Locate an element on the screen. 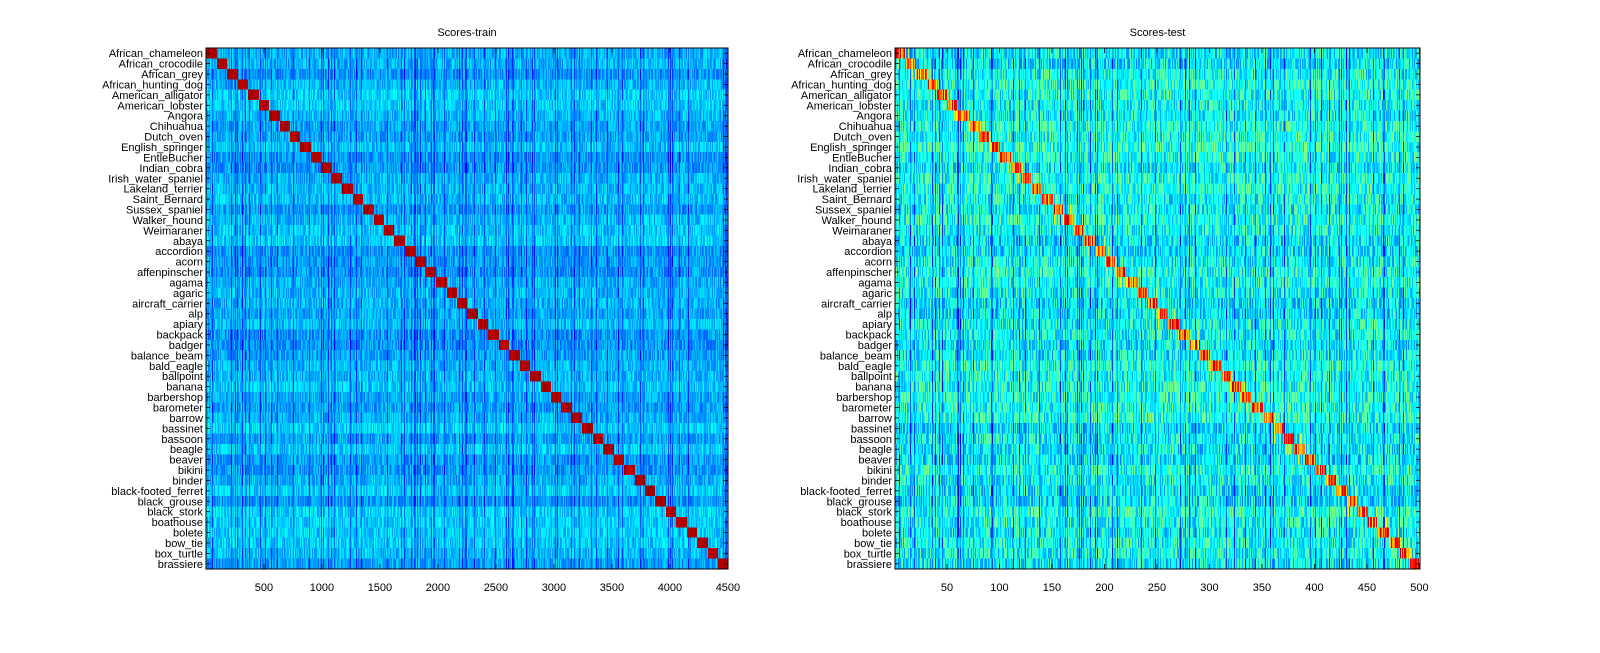  y-tick-label: beaver is located at coordinates (186, 461).